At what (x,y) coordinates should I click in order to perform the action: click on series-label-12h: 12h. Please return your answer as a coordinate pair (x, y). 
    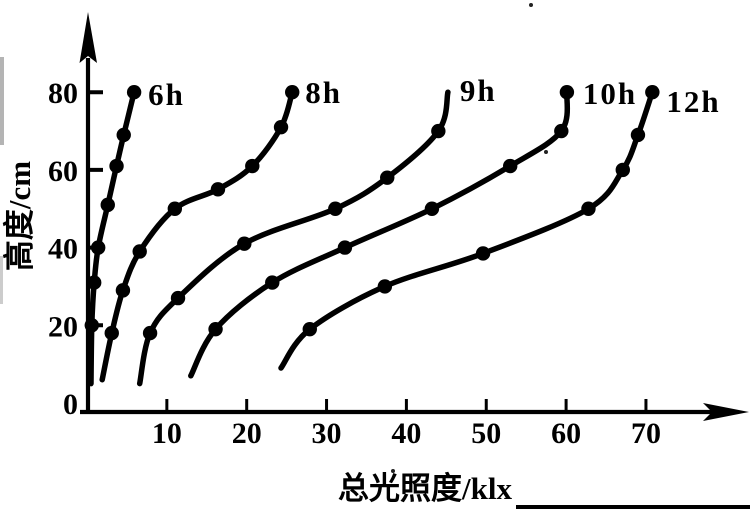
    Looking at the image, I should click on (693, 101).